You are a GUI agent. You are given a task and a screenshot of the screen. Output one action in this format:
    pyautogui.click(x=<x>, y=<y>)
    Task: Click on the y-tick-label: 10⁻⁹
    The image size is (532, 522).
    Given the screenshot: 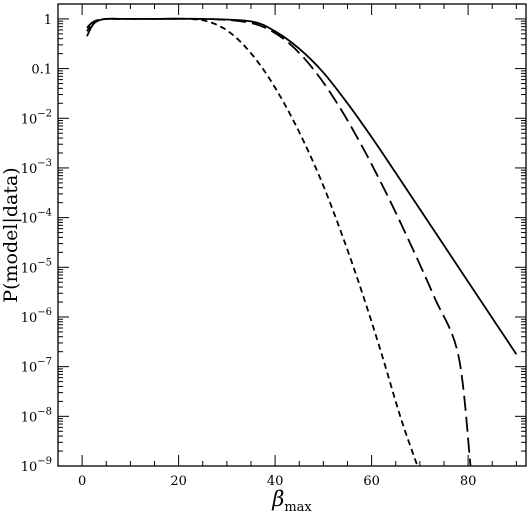 What is the action you would take?
    pyautogui.click(x=36, y=465)
    